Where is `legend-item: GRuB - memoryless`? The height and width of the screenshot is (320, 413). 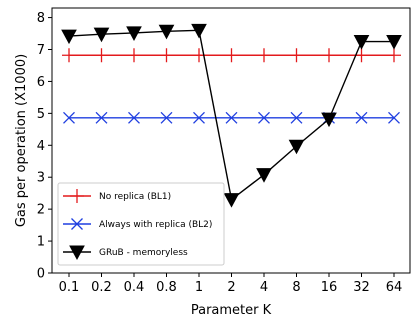 legend-item: GRuB - memoryless is located at coordinates (125, 253).